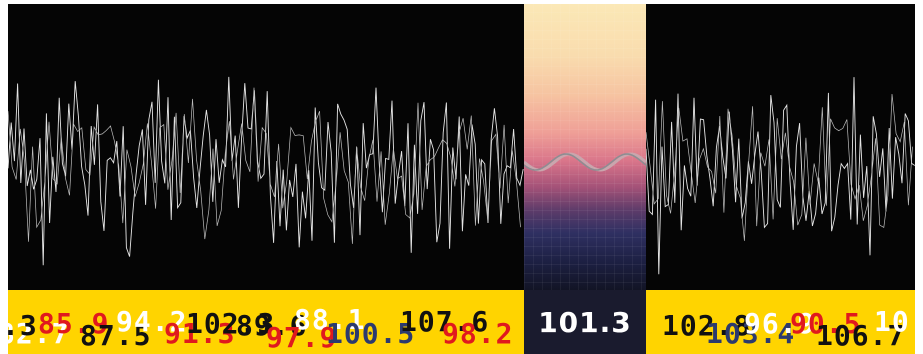 This screenshot has height=354, width=923. I want to click on dial-label: .3, so click(23, 326).